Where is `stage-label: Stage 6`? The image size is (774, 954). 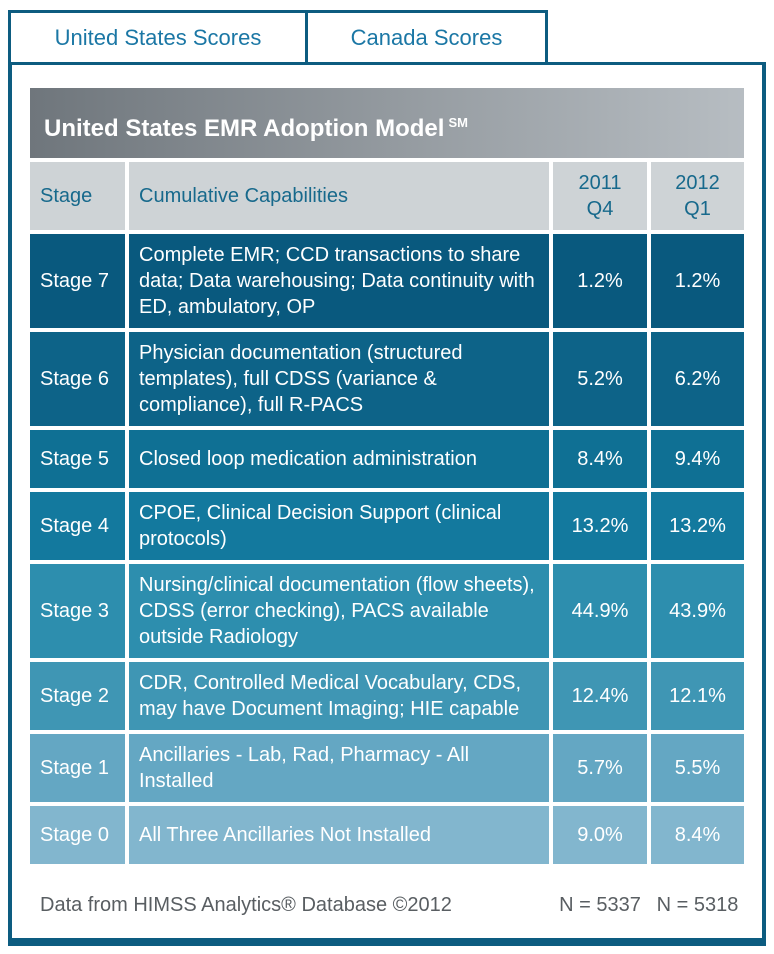 stage-label: Stage 6 is located at coordinates (74, 379).